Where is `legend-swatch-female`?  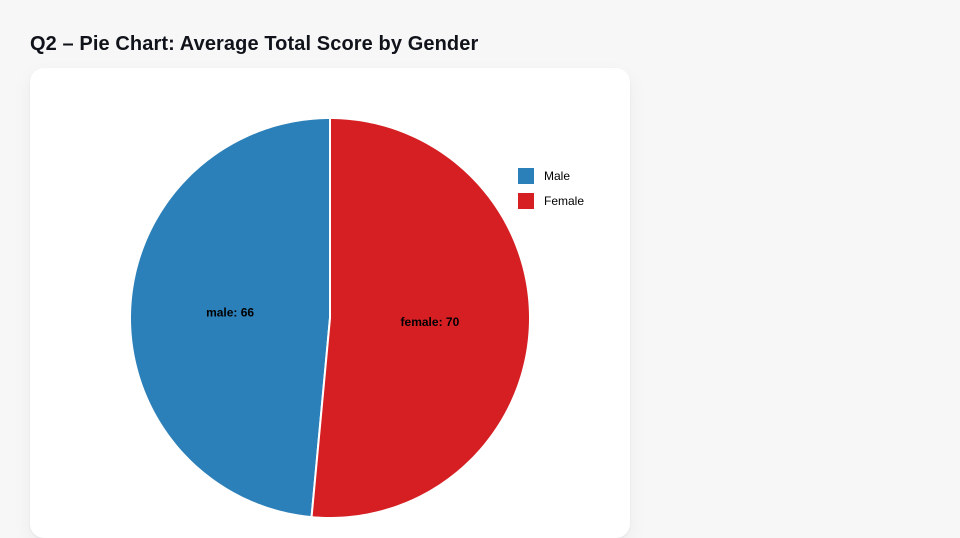 legend-swatch-female is located at coordinates (526, 201).